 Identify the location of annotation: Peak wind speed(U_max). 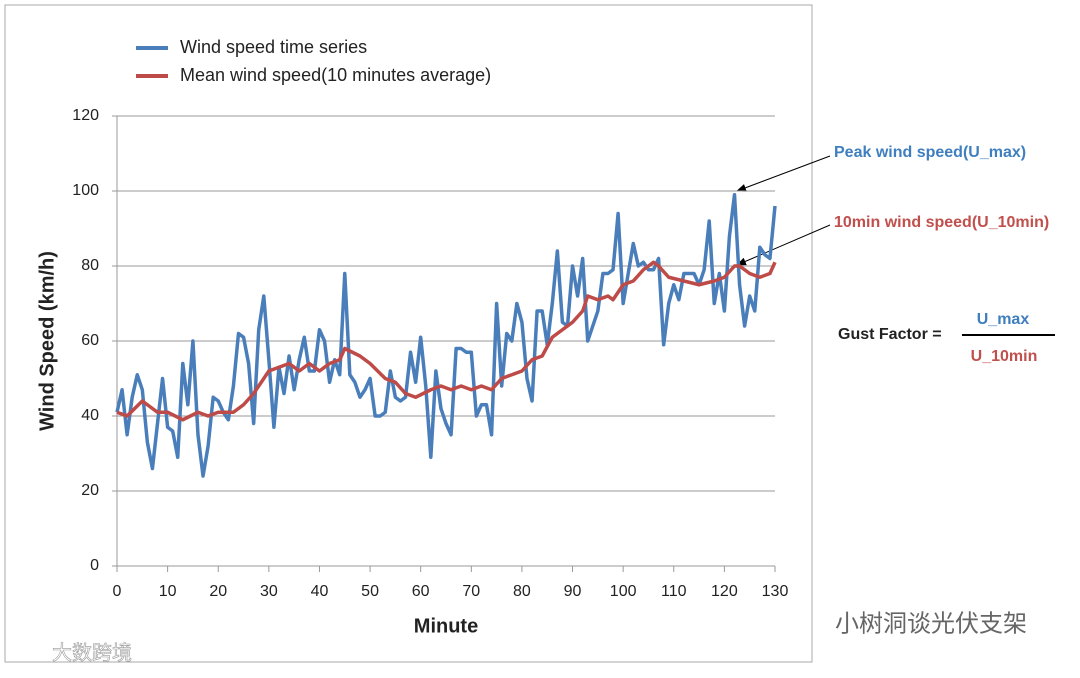
(930, 152).